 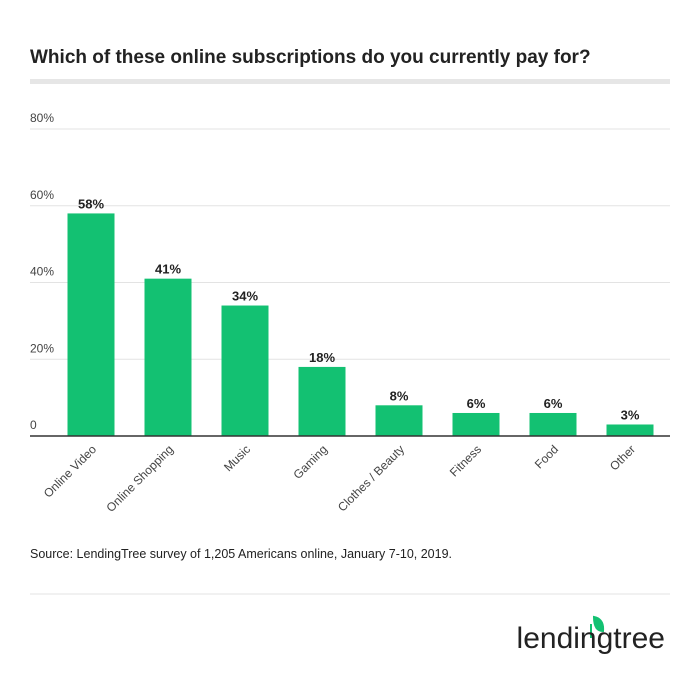 What do you see at coordinates (70, 471) in the screenshot?
I see `x-tick-label: Online Video` at bounding box center [70, 471].